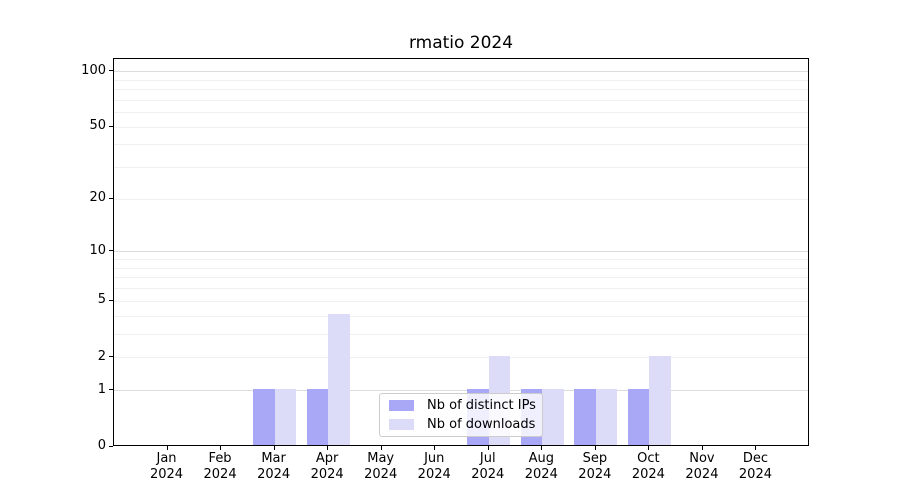 Image resolution: width=900 pixels, height=500 pixels. Describe the element at coordinates (585, 416) in the screenshot. I see `bar-distinct-ips-sep` at that location.